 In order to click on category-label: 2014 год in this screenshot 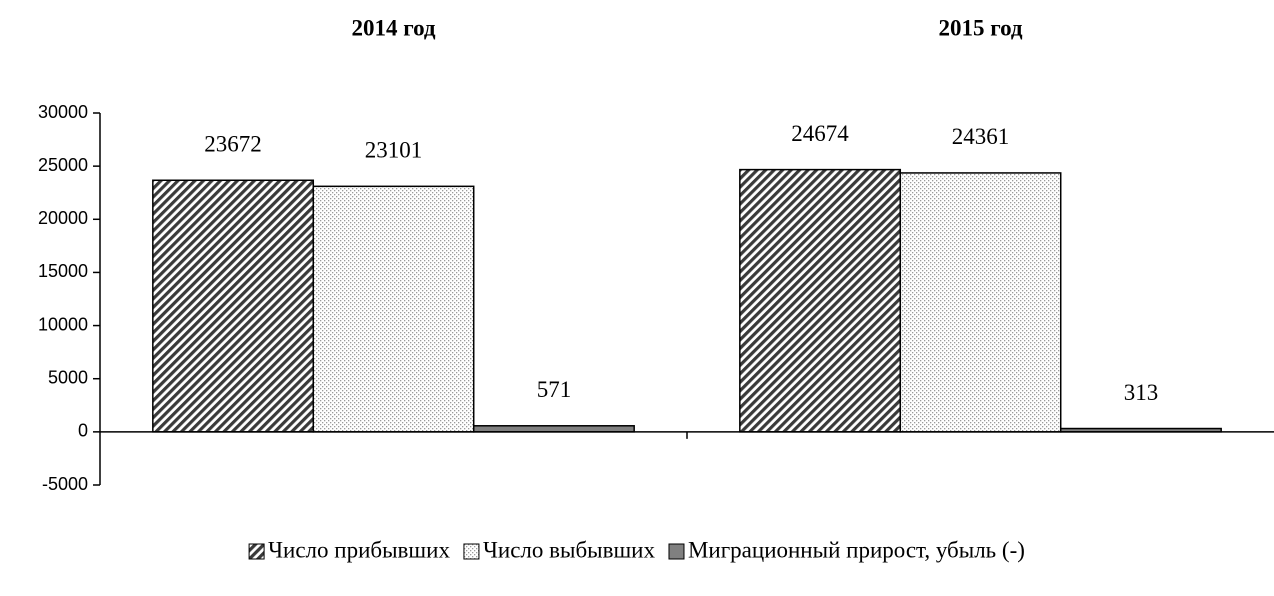, I will do `click(393, 27)`.